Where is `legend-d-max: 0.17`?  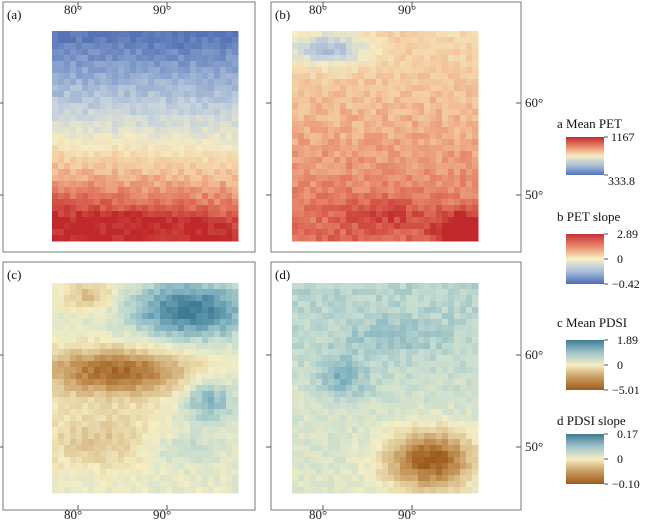 legend-d-max: 0.17 is located at coordinates (627, 434).